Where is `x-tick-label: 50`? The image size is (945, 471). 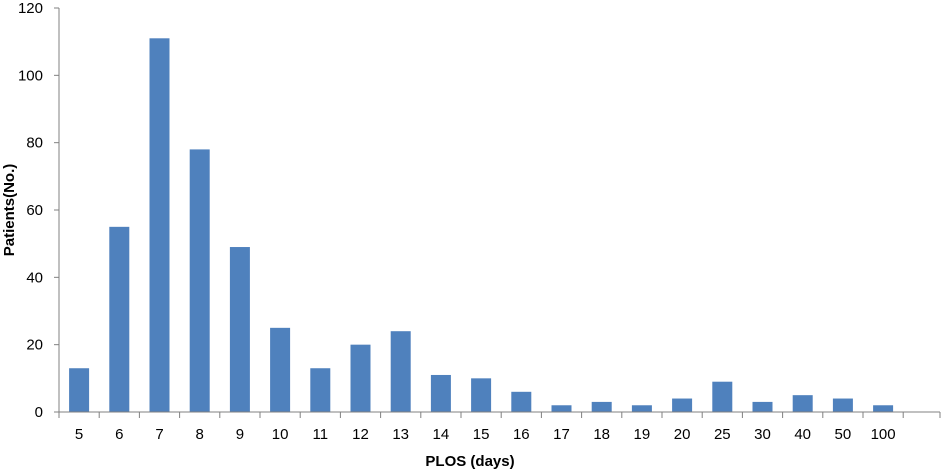 x-tick-label: 50 is located at coordinates (843, 434).